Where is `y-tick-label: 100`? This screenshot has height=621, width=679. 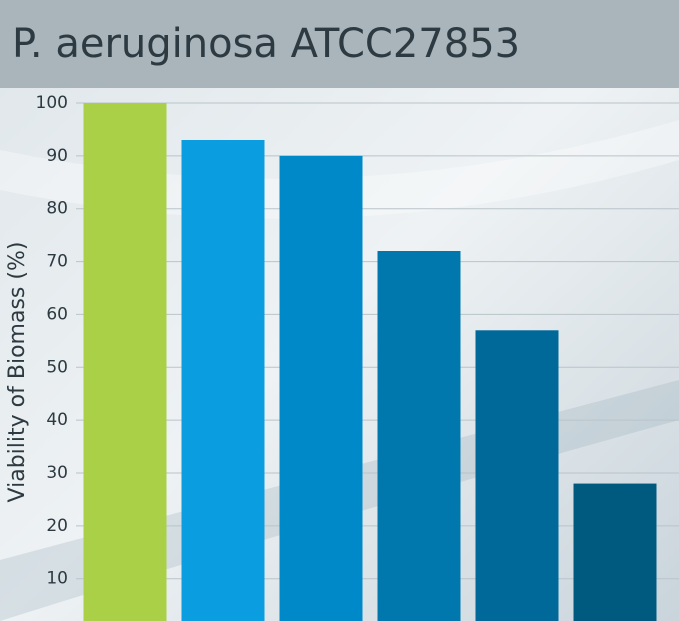
y-tick-label: 100 is located at coordinates (52, 103).